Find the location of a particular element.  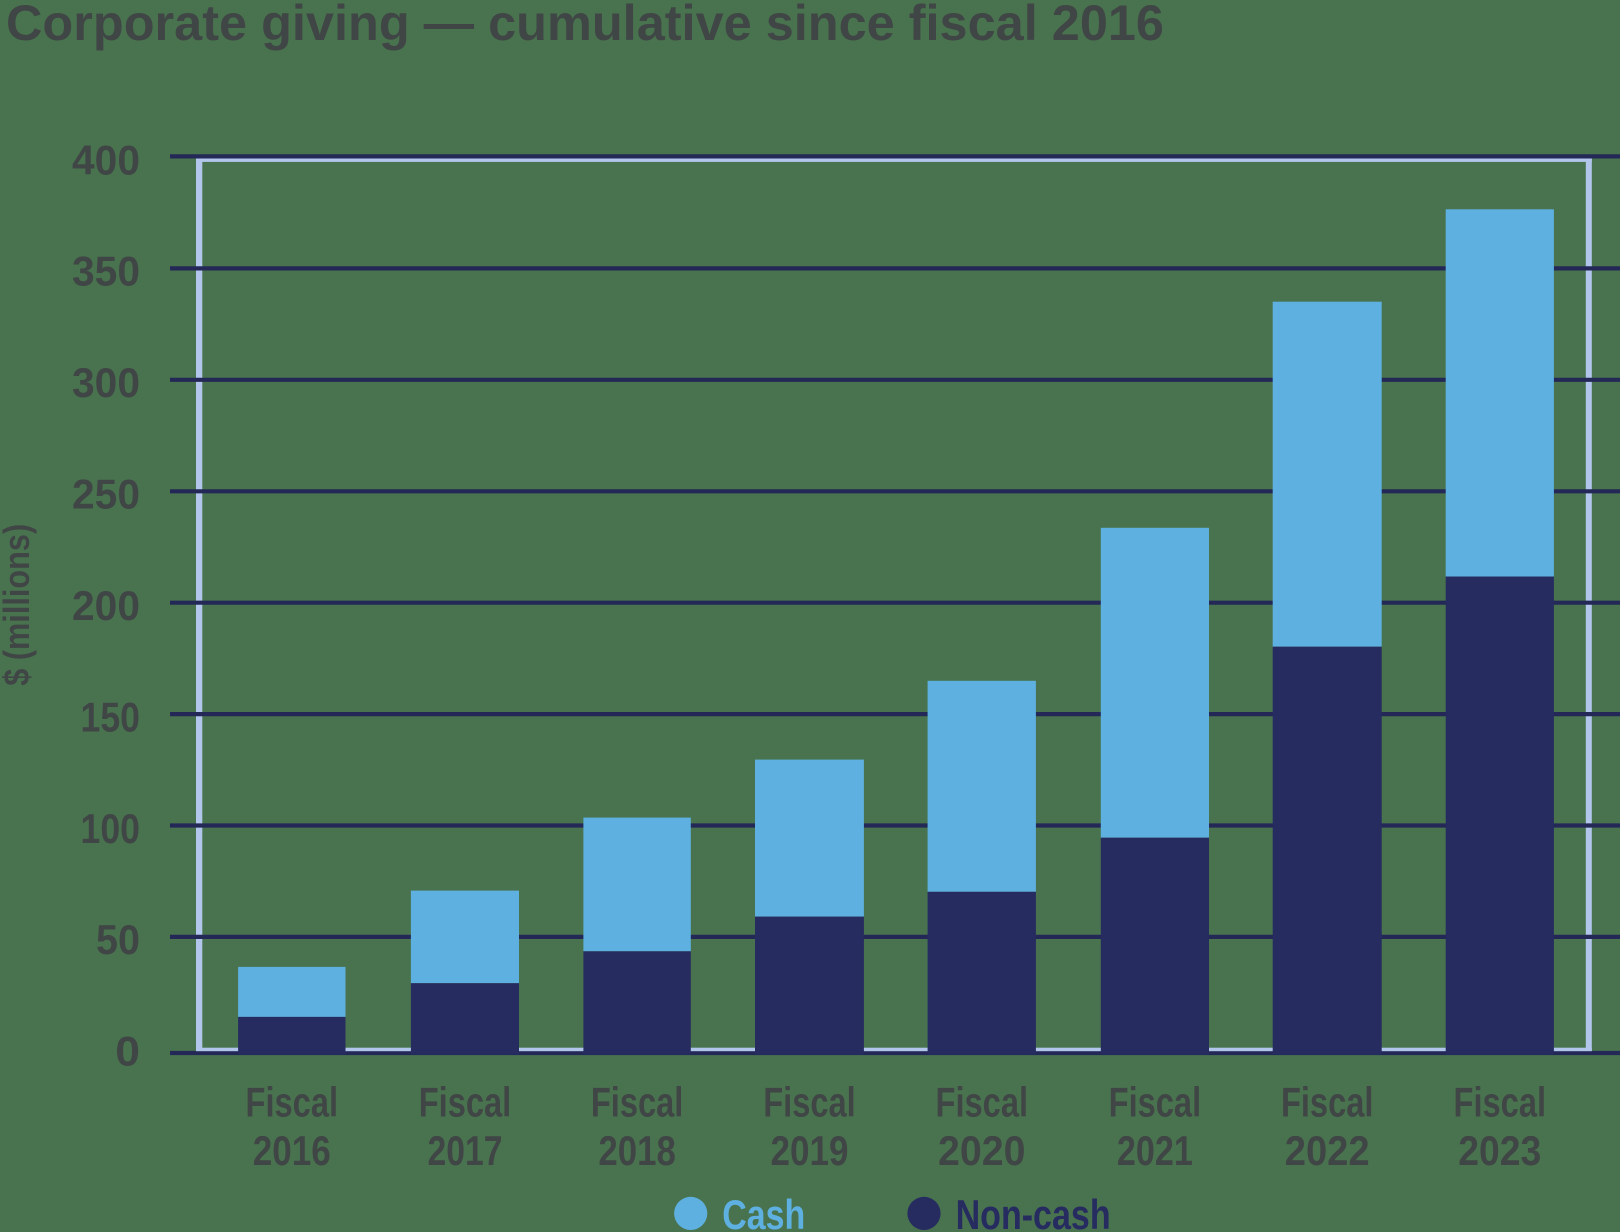

svg-text: 2017 is located at coordinates (465, 1150).